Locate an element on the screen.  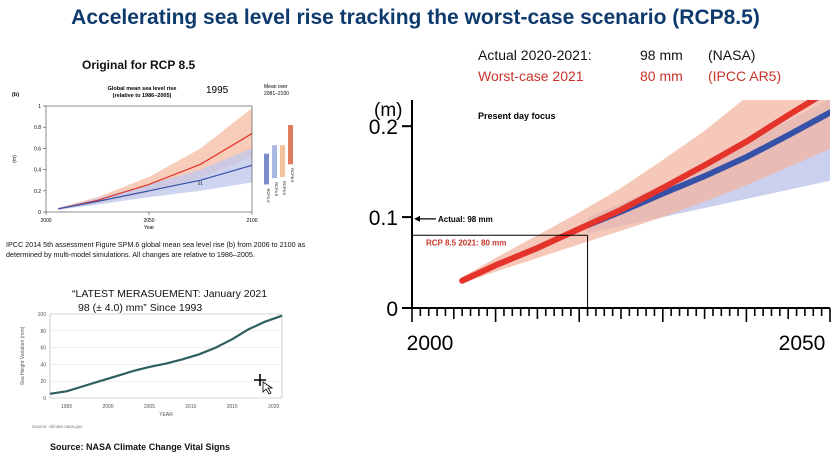
x-tick-label: 2050 is located at coordinates (802, 343).